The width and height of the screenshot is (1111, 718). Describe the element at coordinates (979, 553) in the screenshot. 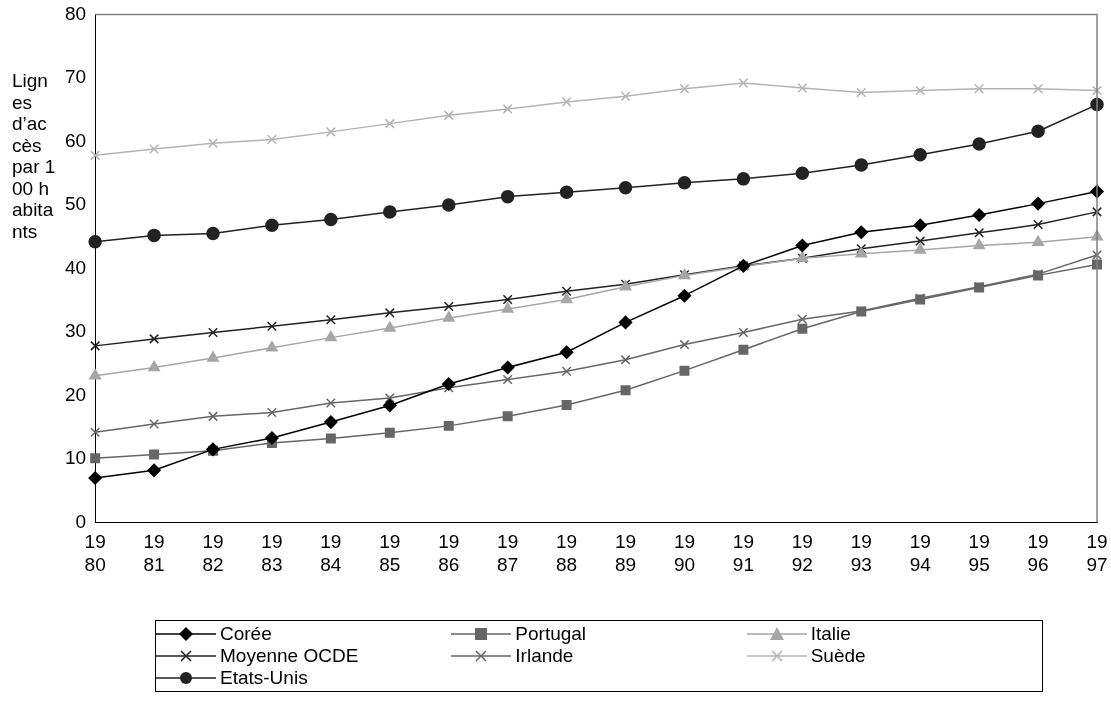

I see `x-tick-label: 1995` at that location.